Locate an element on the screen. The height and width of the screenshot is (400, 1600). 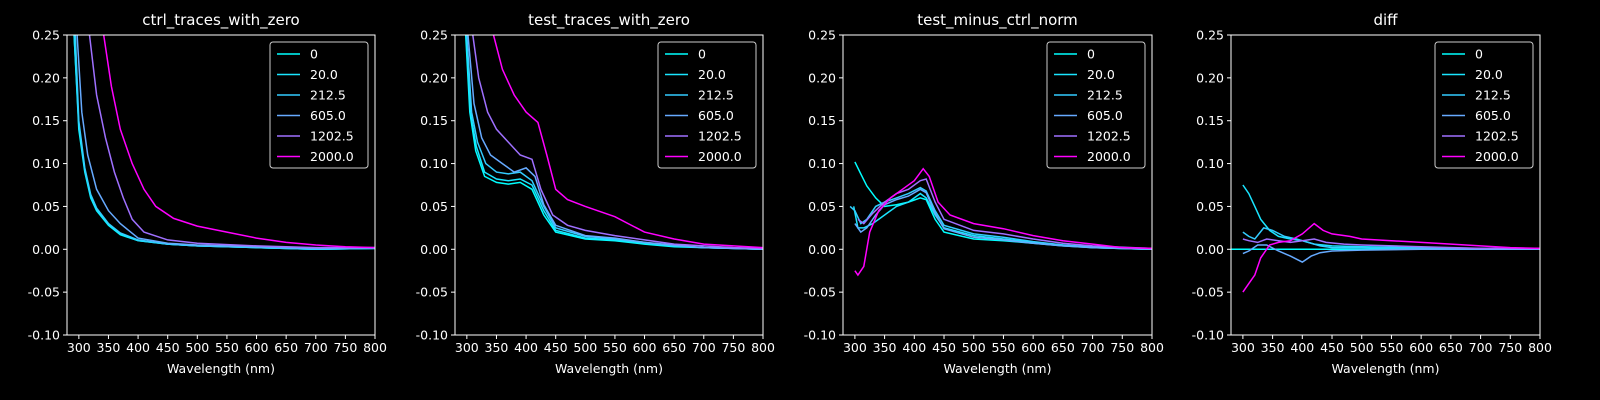
legend-label: 20.0 is located at coordinates (1101, 74).